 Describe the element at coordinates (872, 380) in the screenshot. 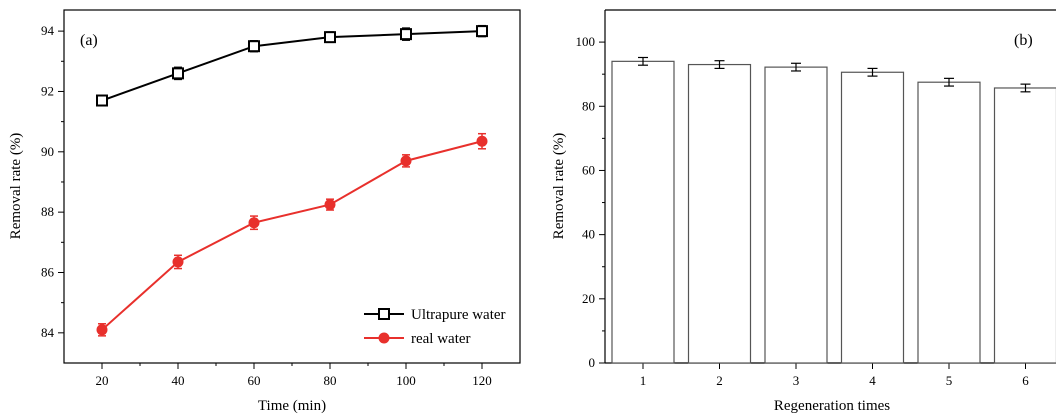

I see `panel-b-x-tick-label: 4` at that location.